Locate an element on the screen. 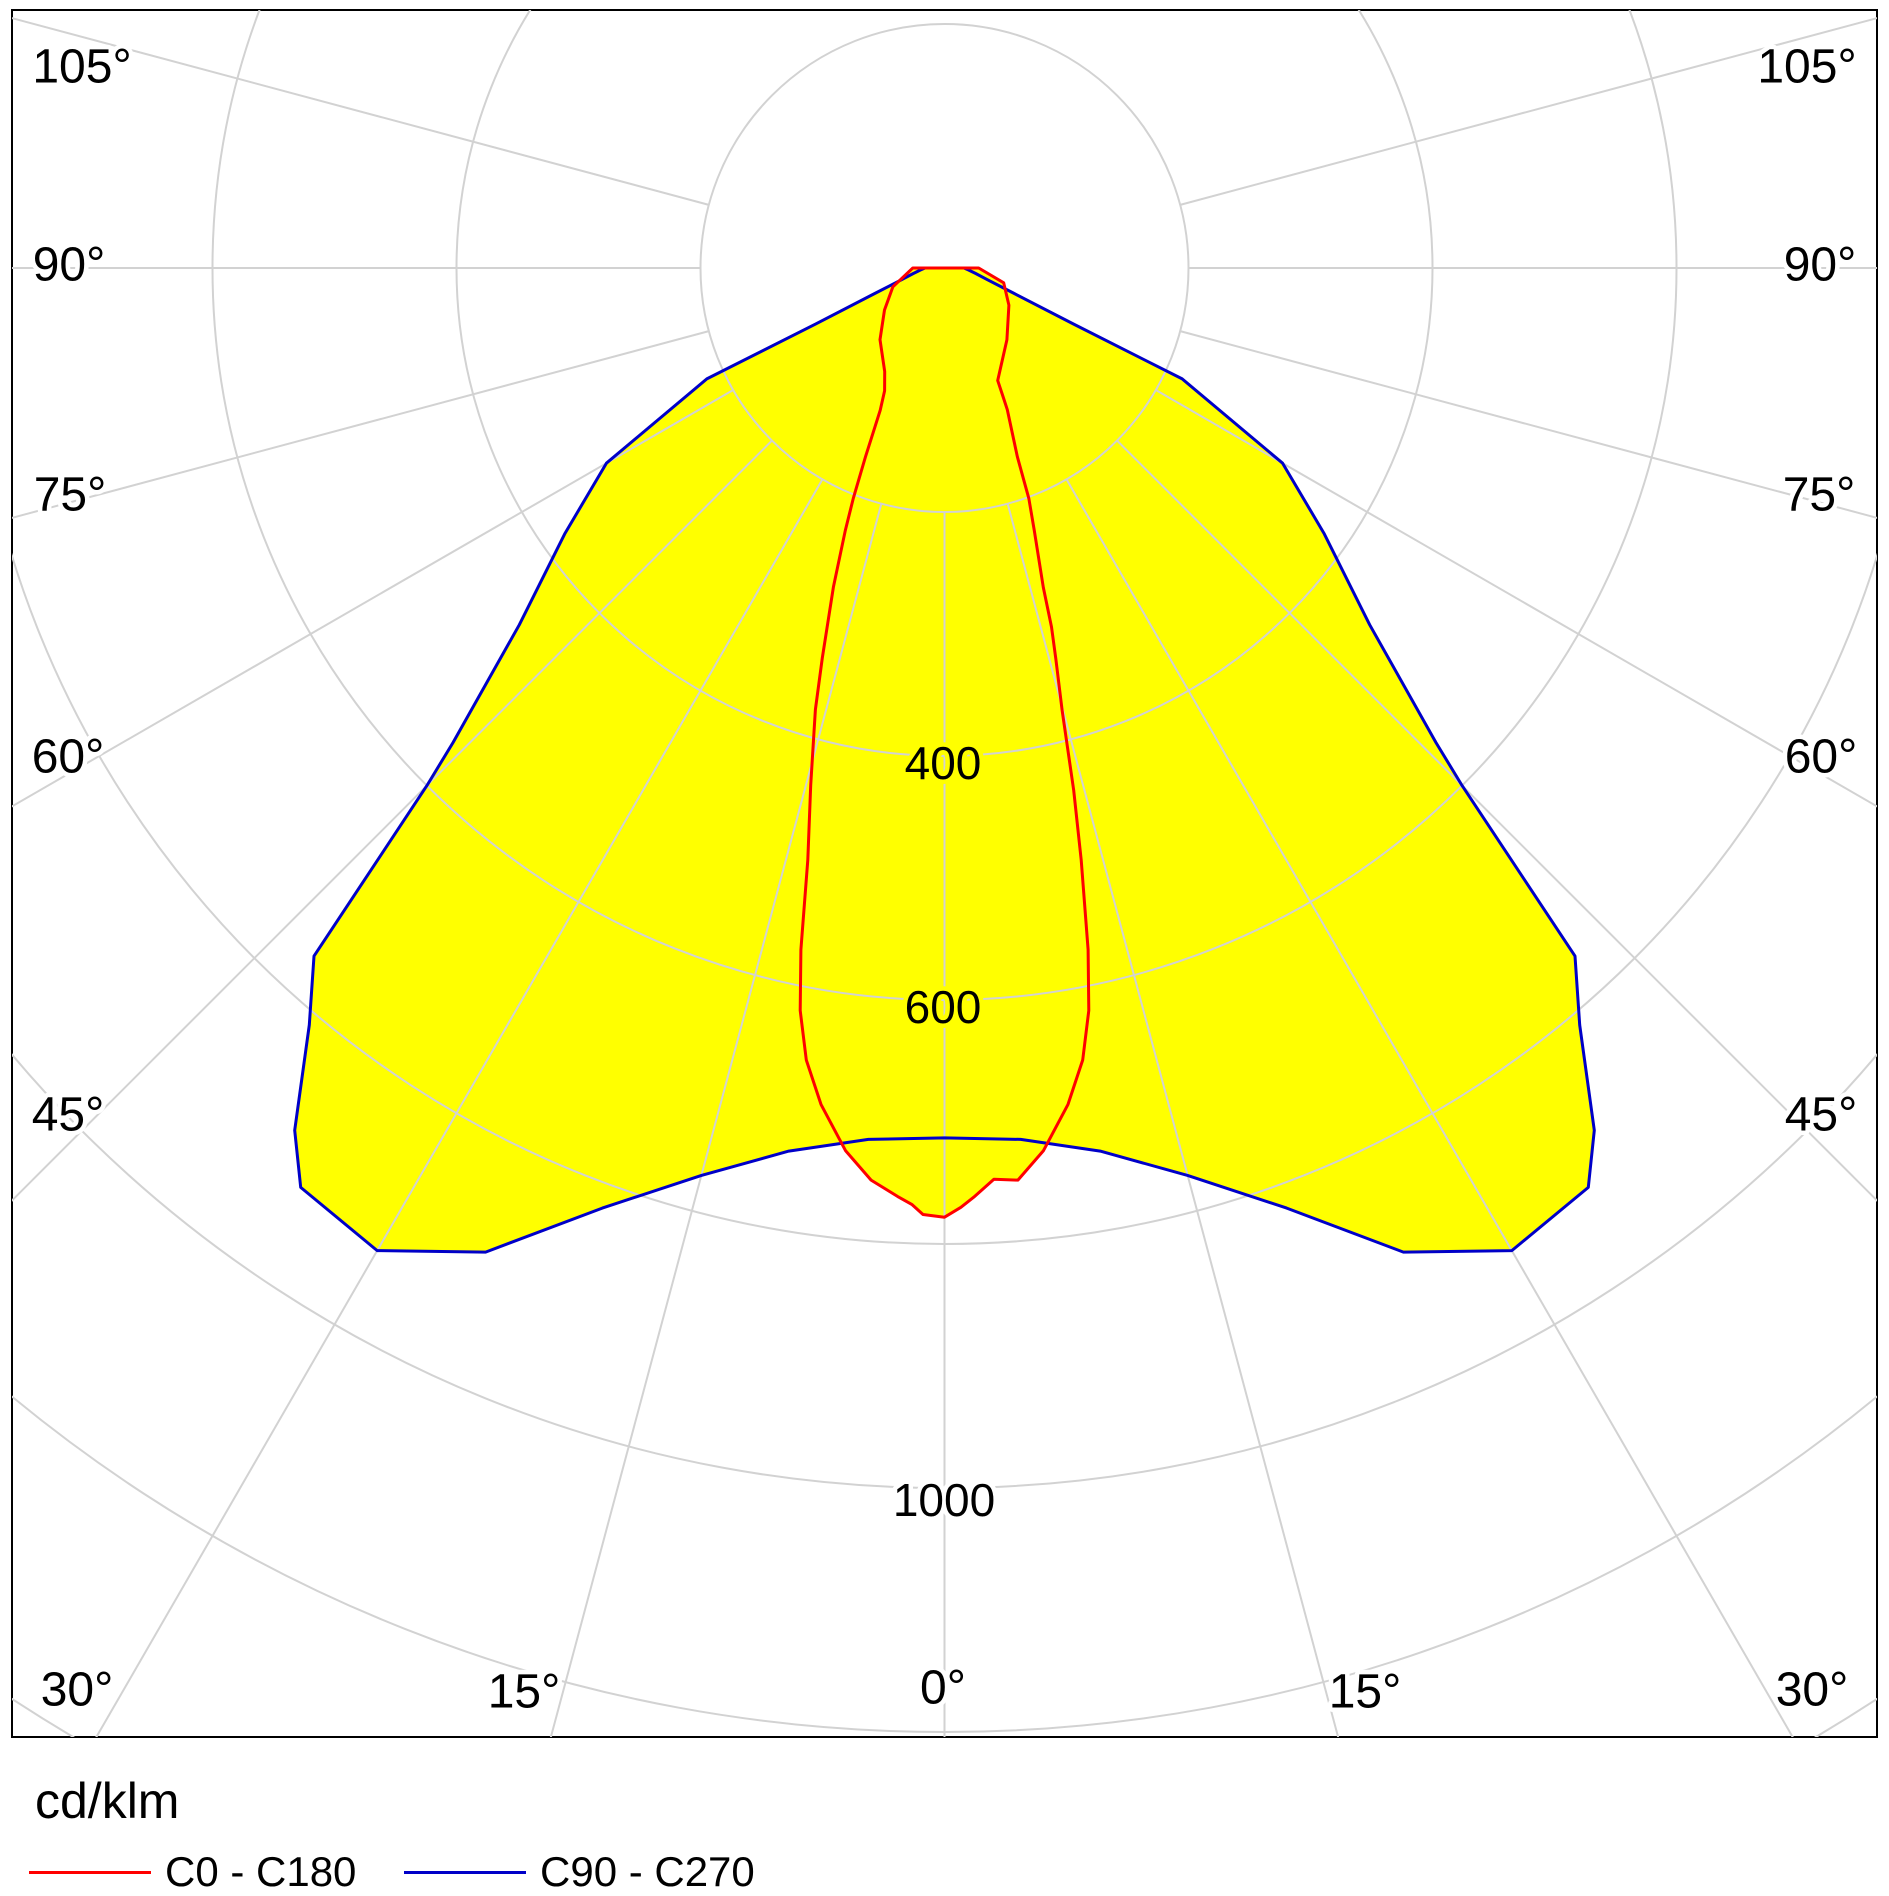 The image size is (1889, 1896). unit-label: cd/klm is located at coordinates (107, 1801).